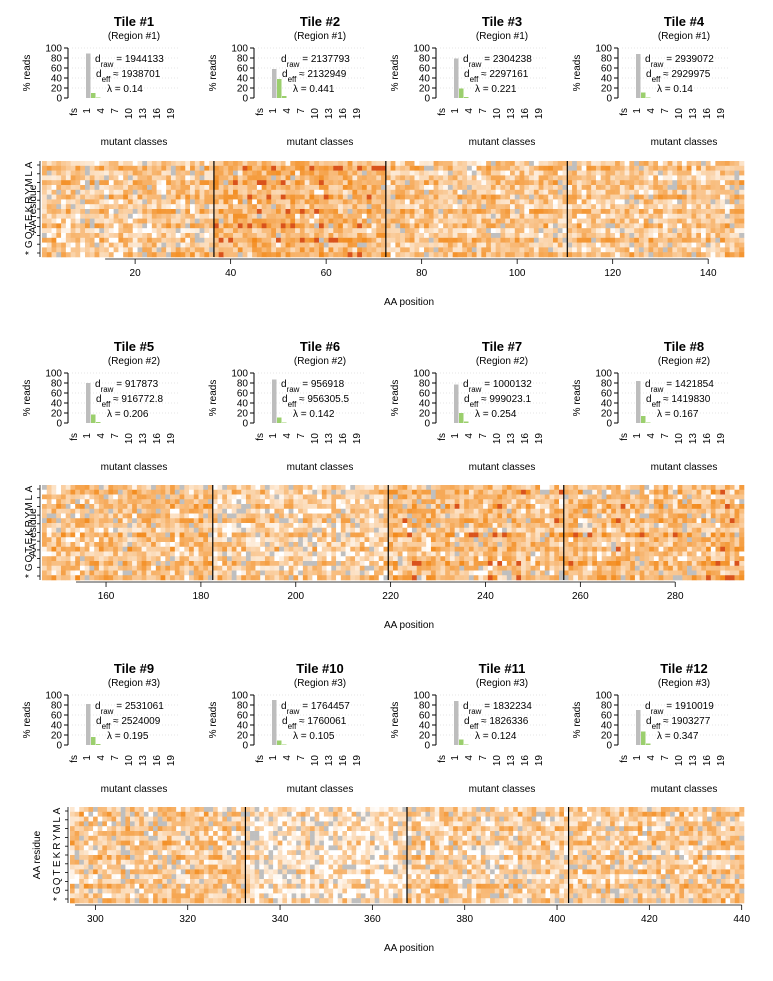 The height and width of the screenshot is (981, 773). What do you see at coordinates (643, 419) in the screenshot?
I see `bar-single-mutant` at bounding box center [643, 419].